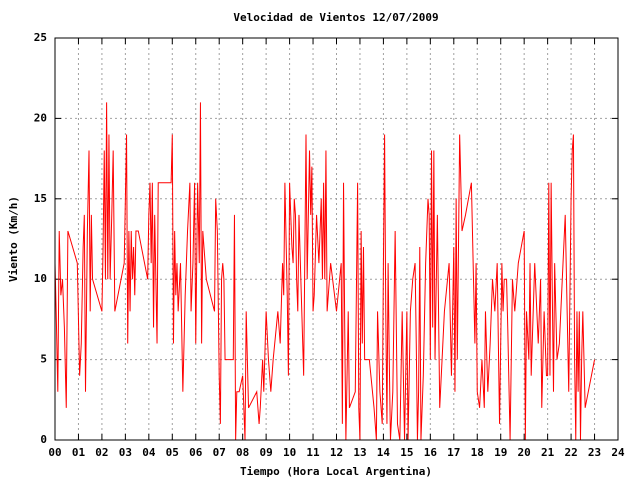  I want to click on x-tick-label: 09, so click(266, 452).